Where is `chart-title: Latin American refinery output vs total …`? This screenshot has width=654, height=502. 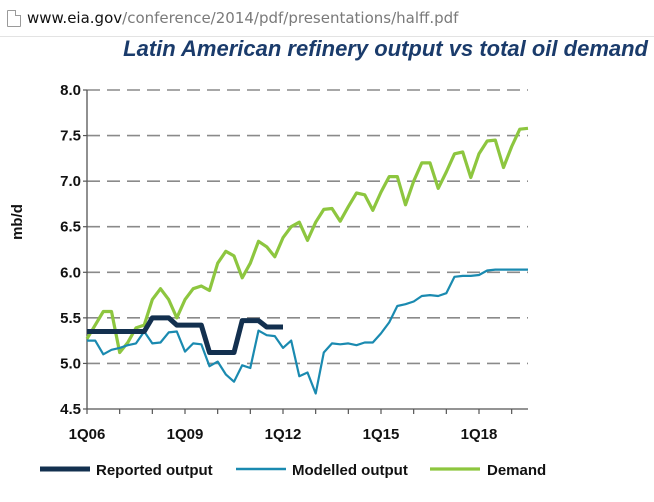 chart-title: Latin American refinery output vs total … is located at coordinates (385, 48).